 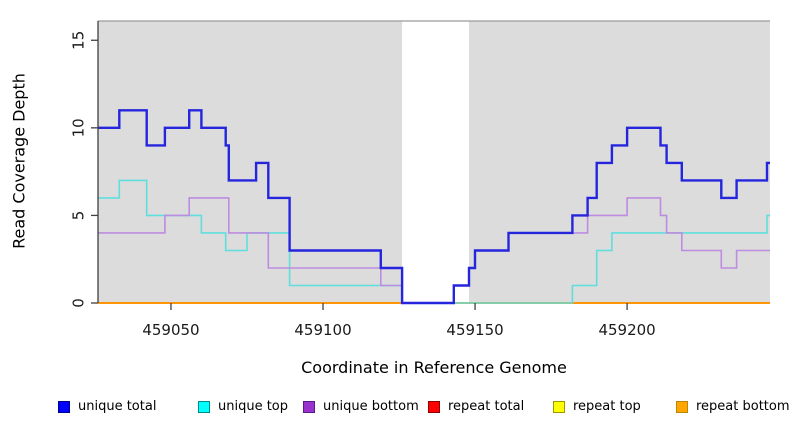 I want to click on y-tick-label: 15, so click(x=79, y=40).